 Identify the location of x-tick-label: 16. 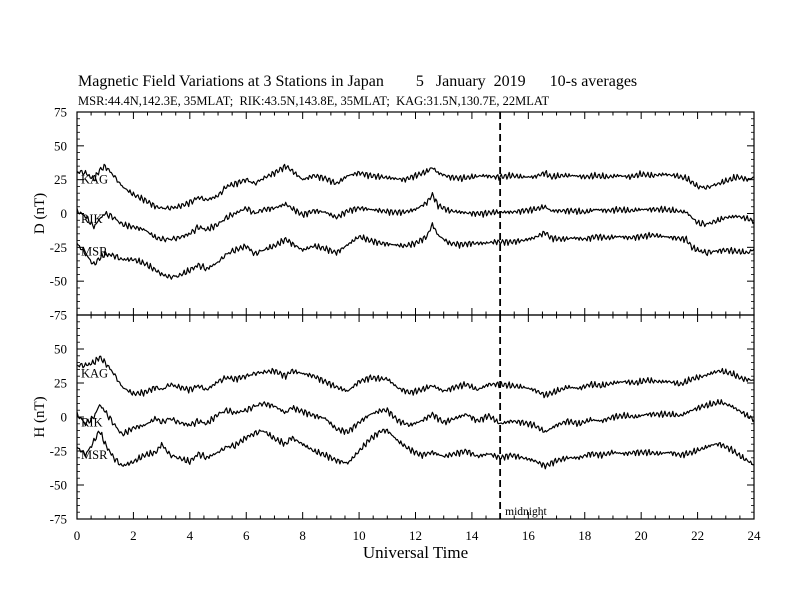
(529, 535).